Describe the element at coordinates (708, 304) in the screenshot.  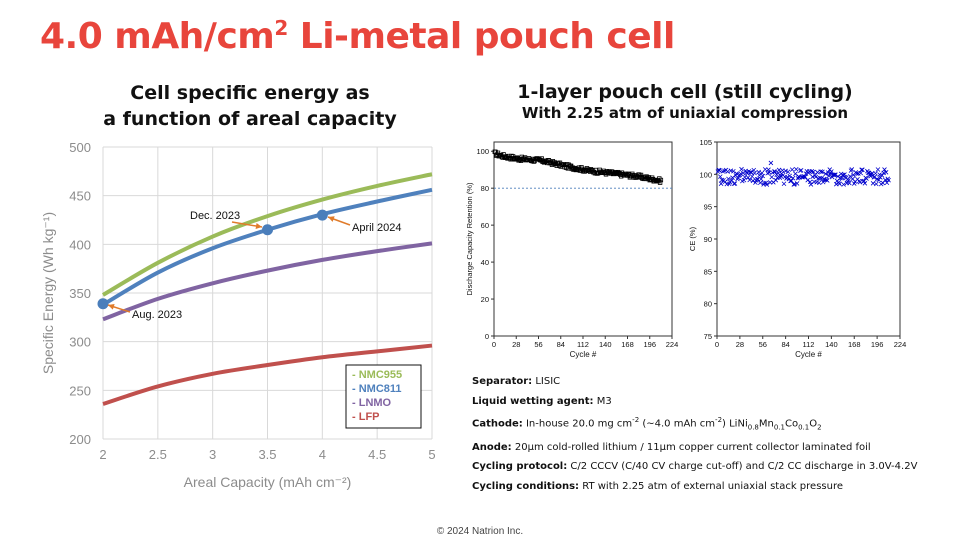
I see `y-tick-label: 80` at that location.